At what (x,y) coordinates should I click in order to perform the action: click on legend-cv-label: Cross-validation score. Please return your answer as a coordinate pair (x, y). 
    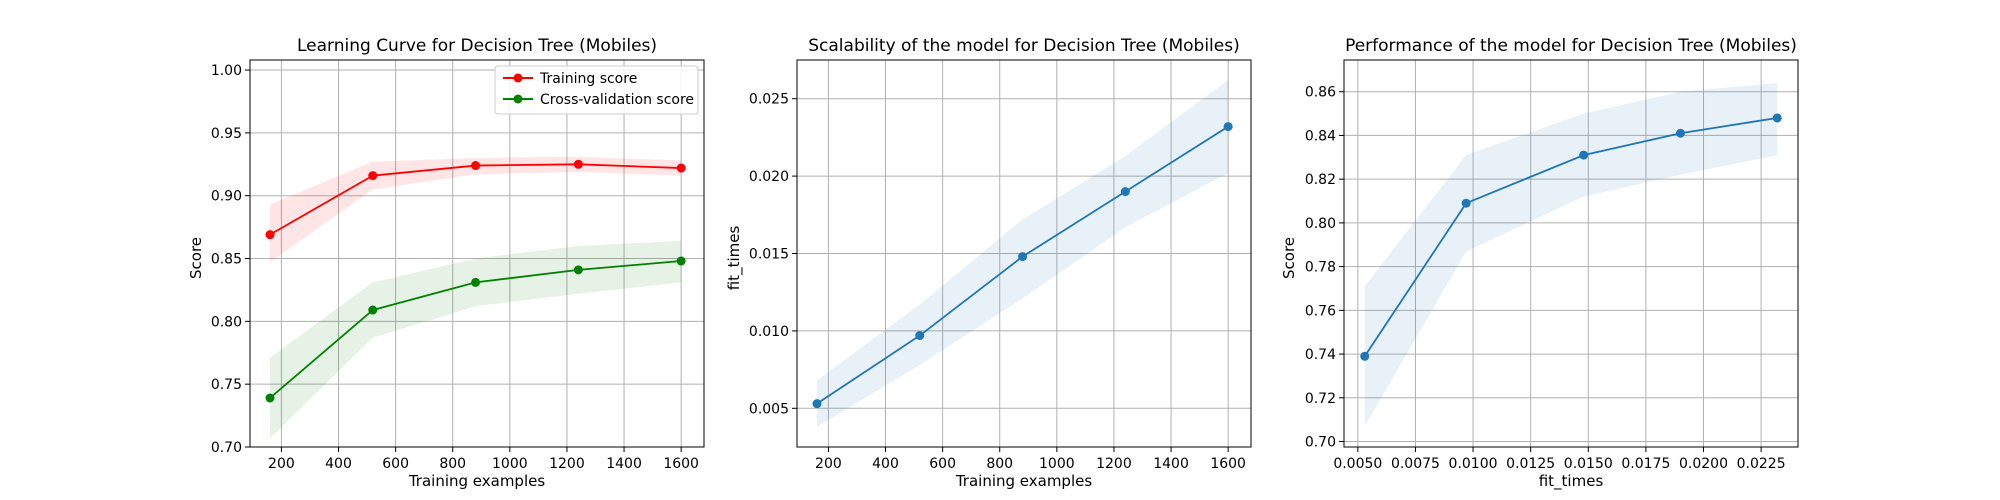
    Looking at the image, I should click on (617, 100).